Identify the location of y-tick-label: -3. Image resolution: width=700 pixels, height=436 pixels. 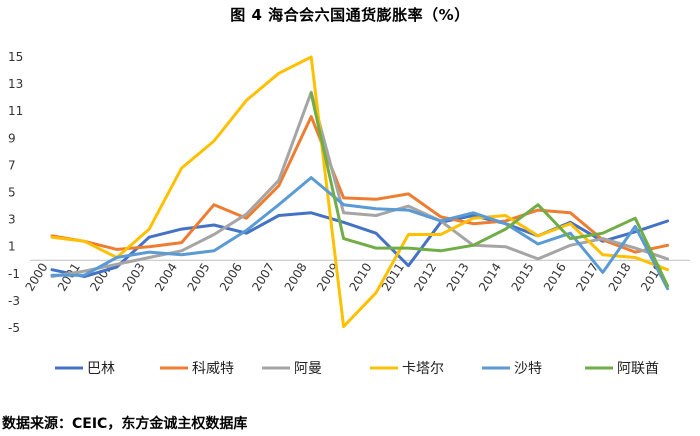
(14, 301).